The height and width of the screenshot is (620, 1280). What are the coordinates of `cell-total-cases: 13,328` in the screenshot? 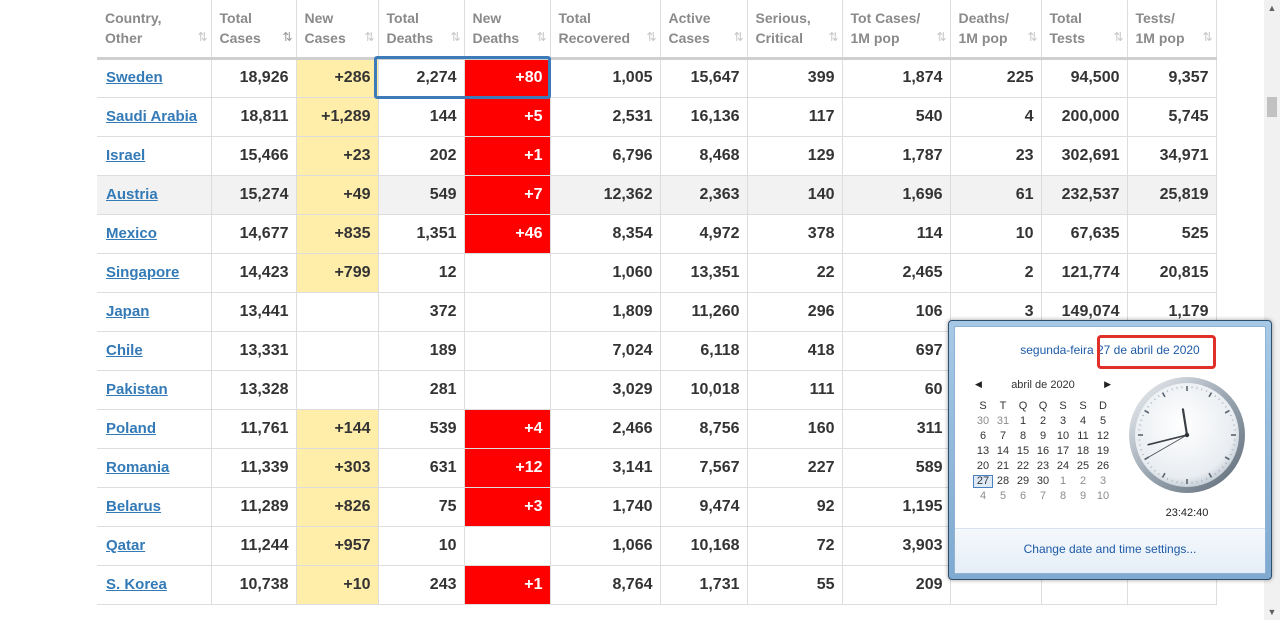 It's located at (254, 390).